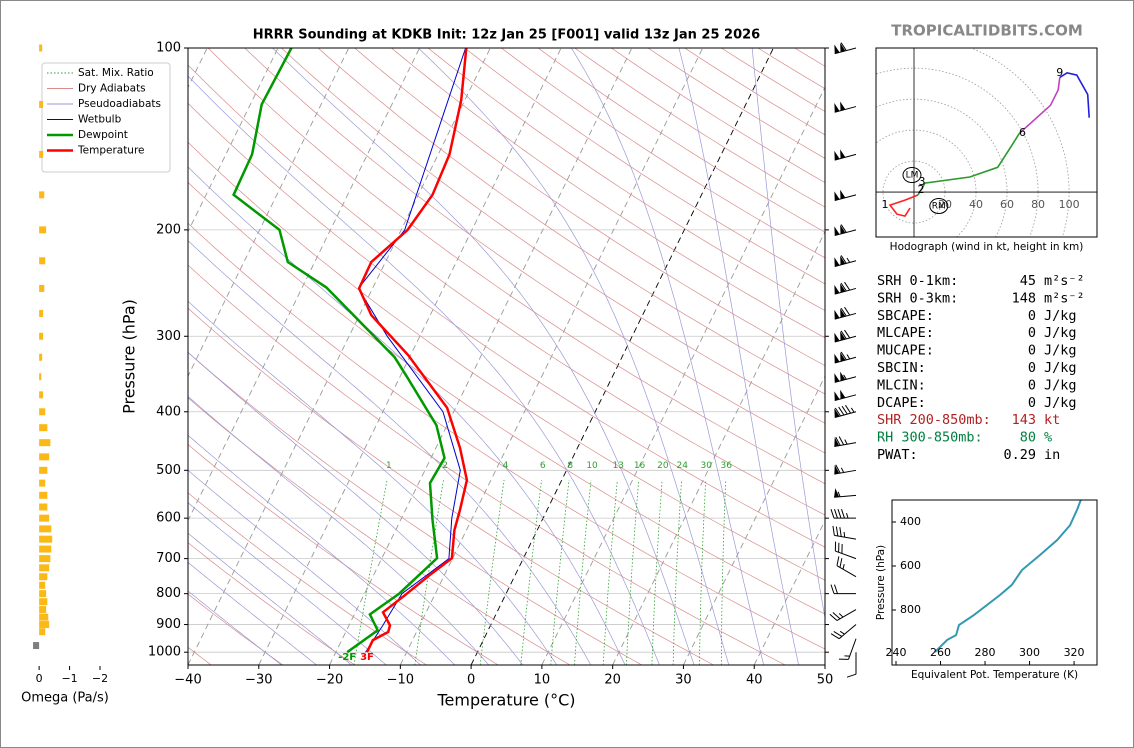  Describe the element at coordinates (707, 466) in the screenshot. I see `mixing-ratio-label: 30` at that location.